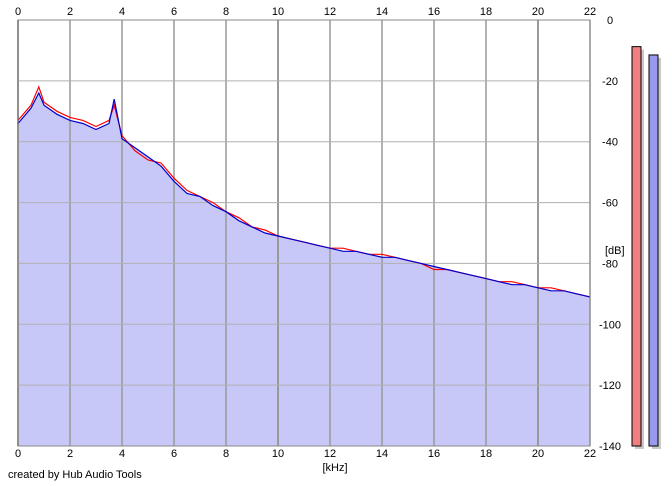 This screenshot has height=486, width=672. Describe the element at coordinates (590, 12) in the screenshot. I see `x-tick-label-top: 22` at that location.